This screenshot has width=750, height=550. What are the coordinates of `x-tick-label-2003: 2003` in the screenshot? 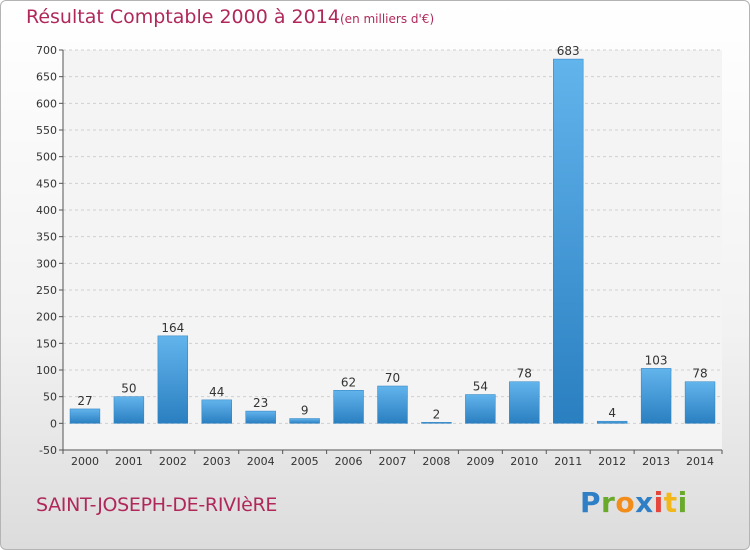 It's located at (217, 461).